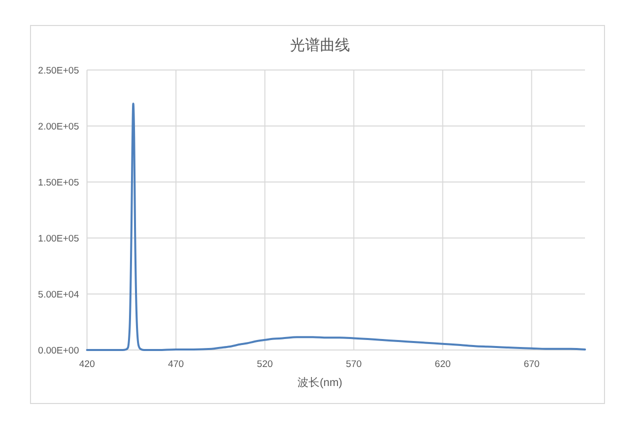  What do you see at coordinates (264, 364) in the screenshot?
I see `x-tick-label: 520` at bounding box center [264, 364].